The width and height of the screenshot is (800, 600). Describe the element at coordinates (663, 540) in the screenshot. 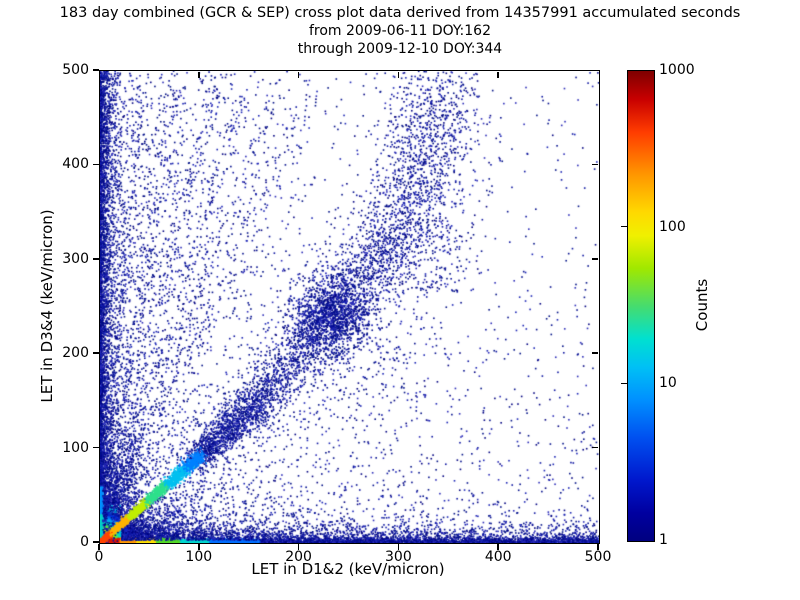

I see `colorbar-tick-label: 1` at that location.